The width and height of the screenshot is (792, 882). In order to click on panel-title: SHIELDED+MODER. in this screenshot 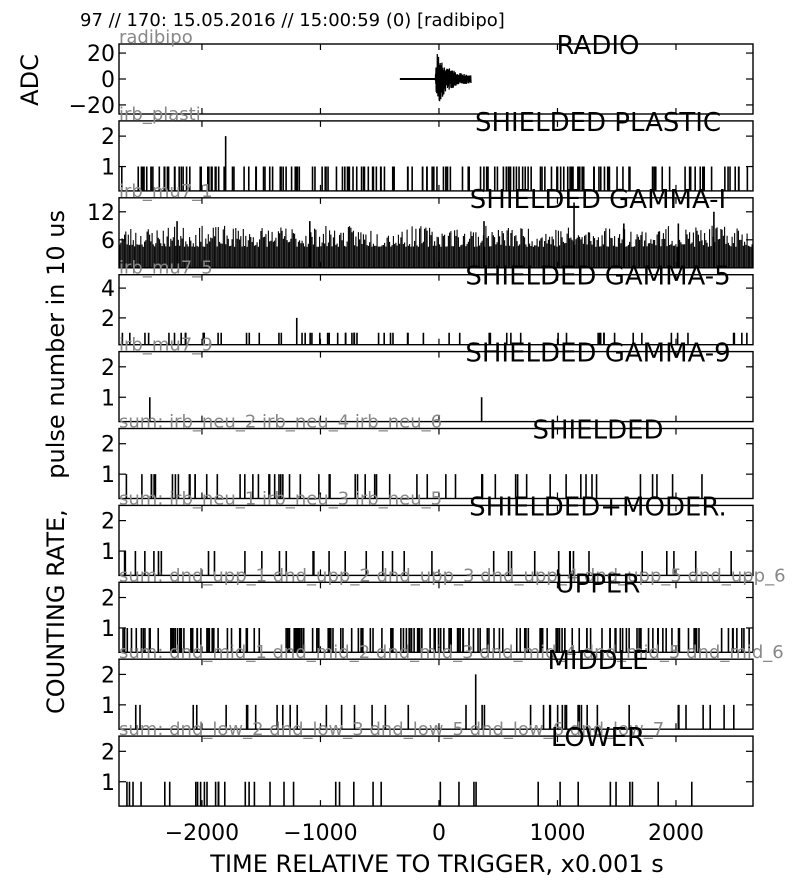, I will do `click(598, 507)`.